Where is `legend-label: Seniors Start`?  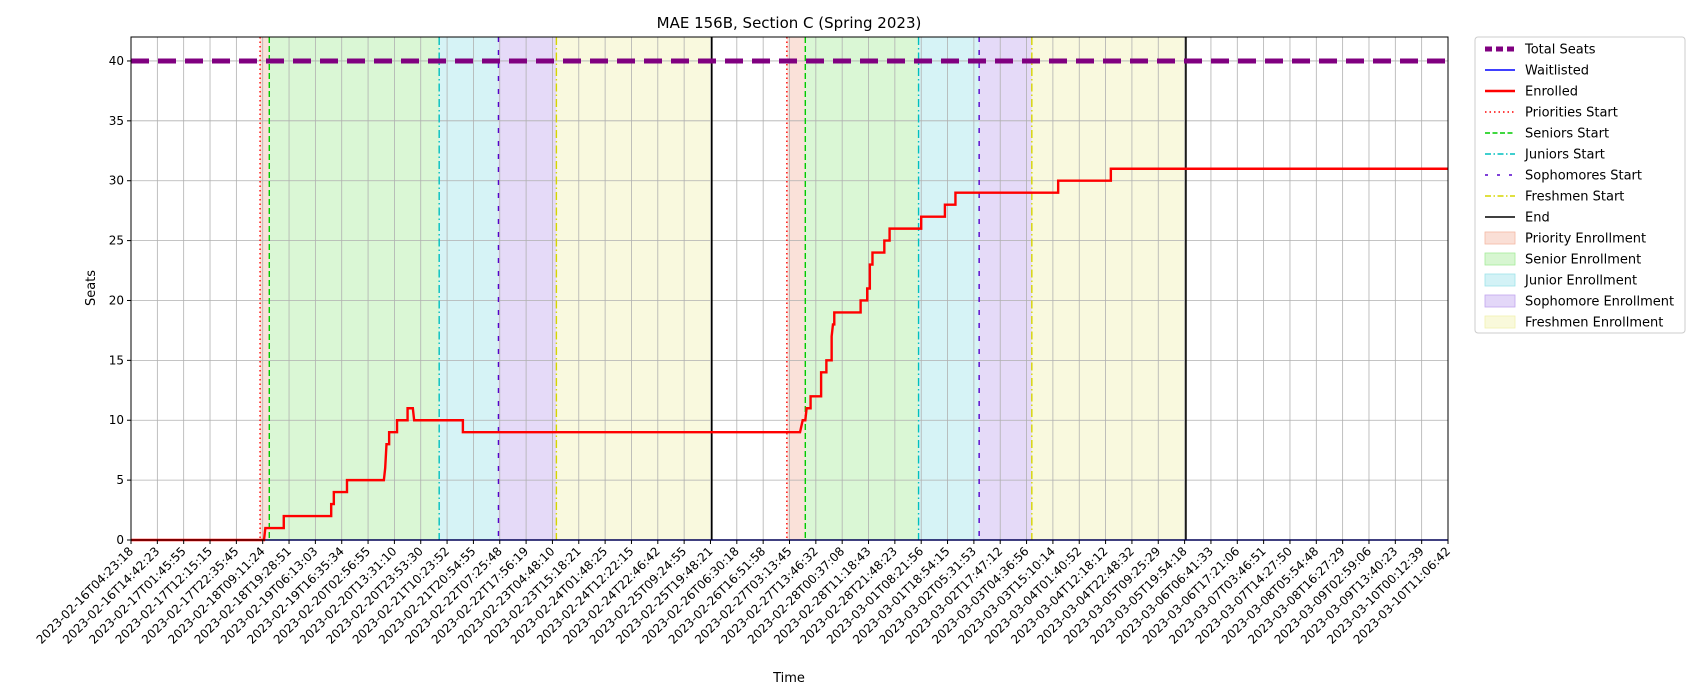 legend-label: Seniors Start is located at coordinates (1567, 134).